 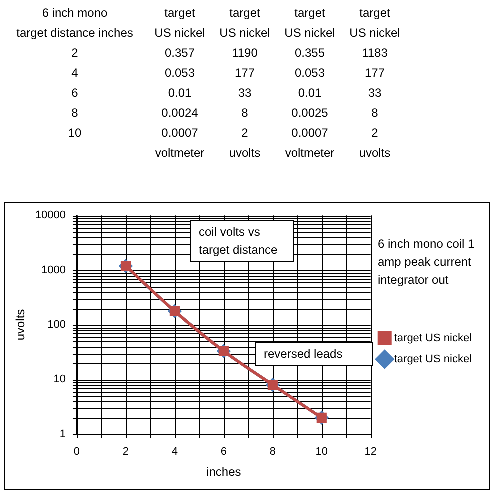 I want to click on y-tick-label: 1, so click(x=63, y=434).